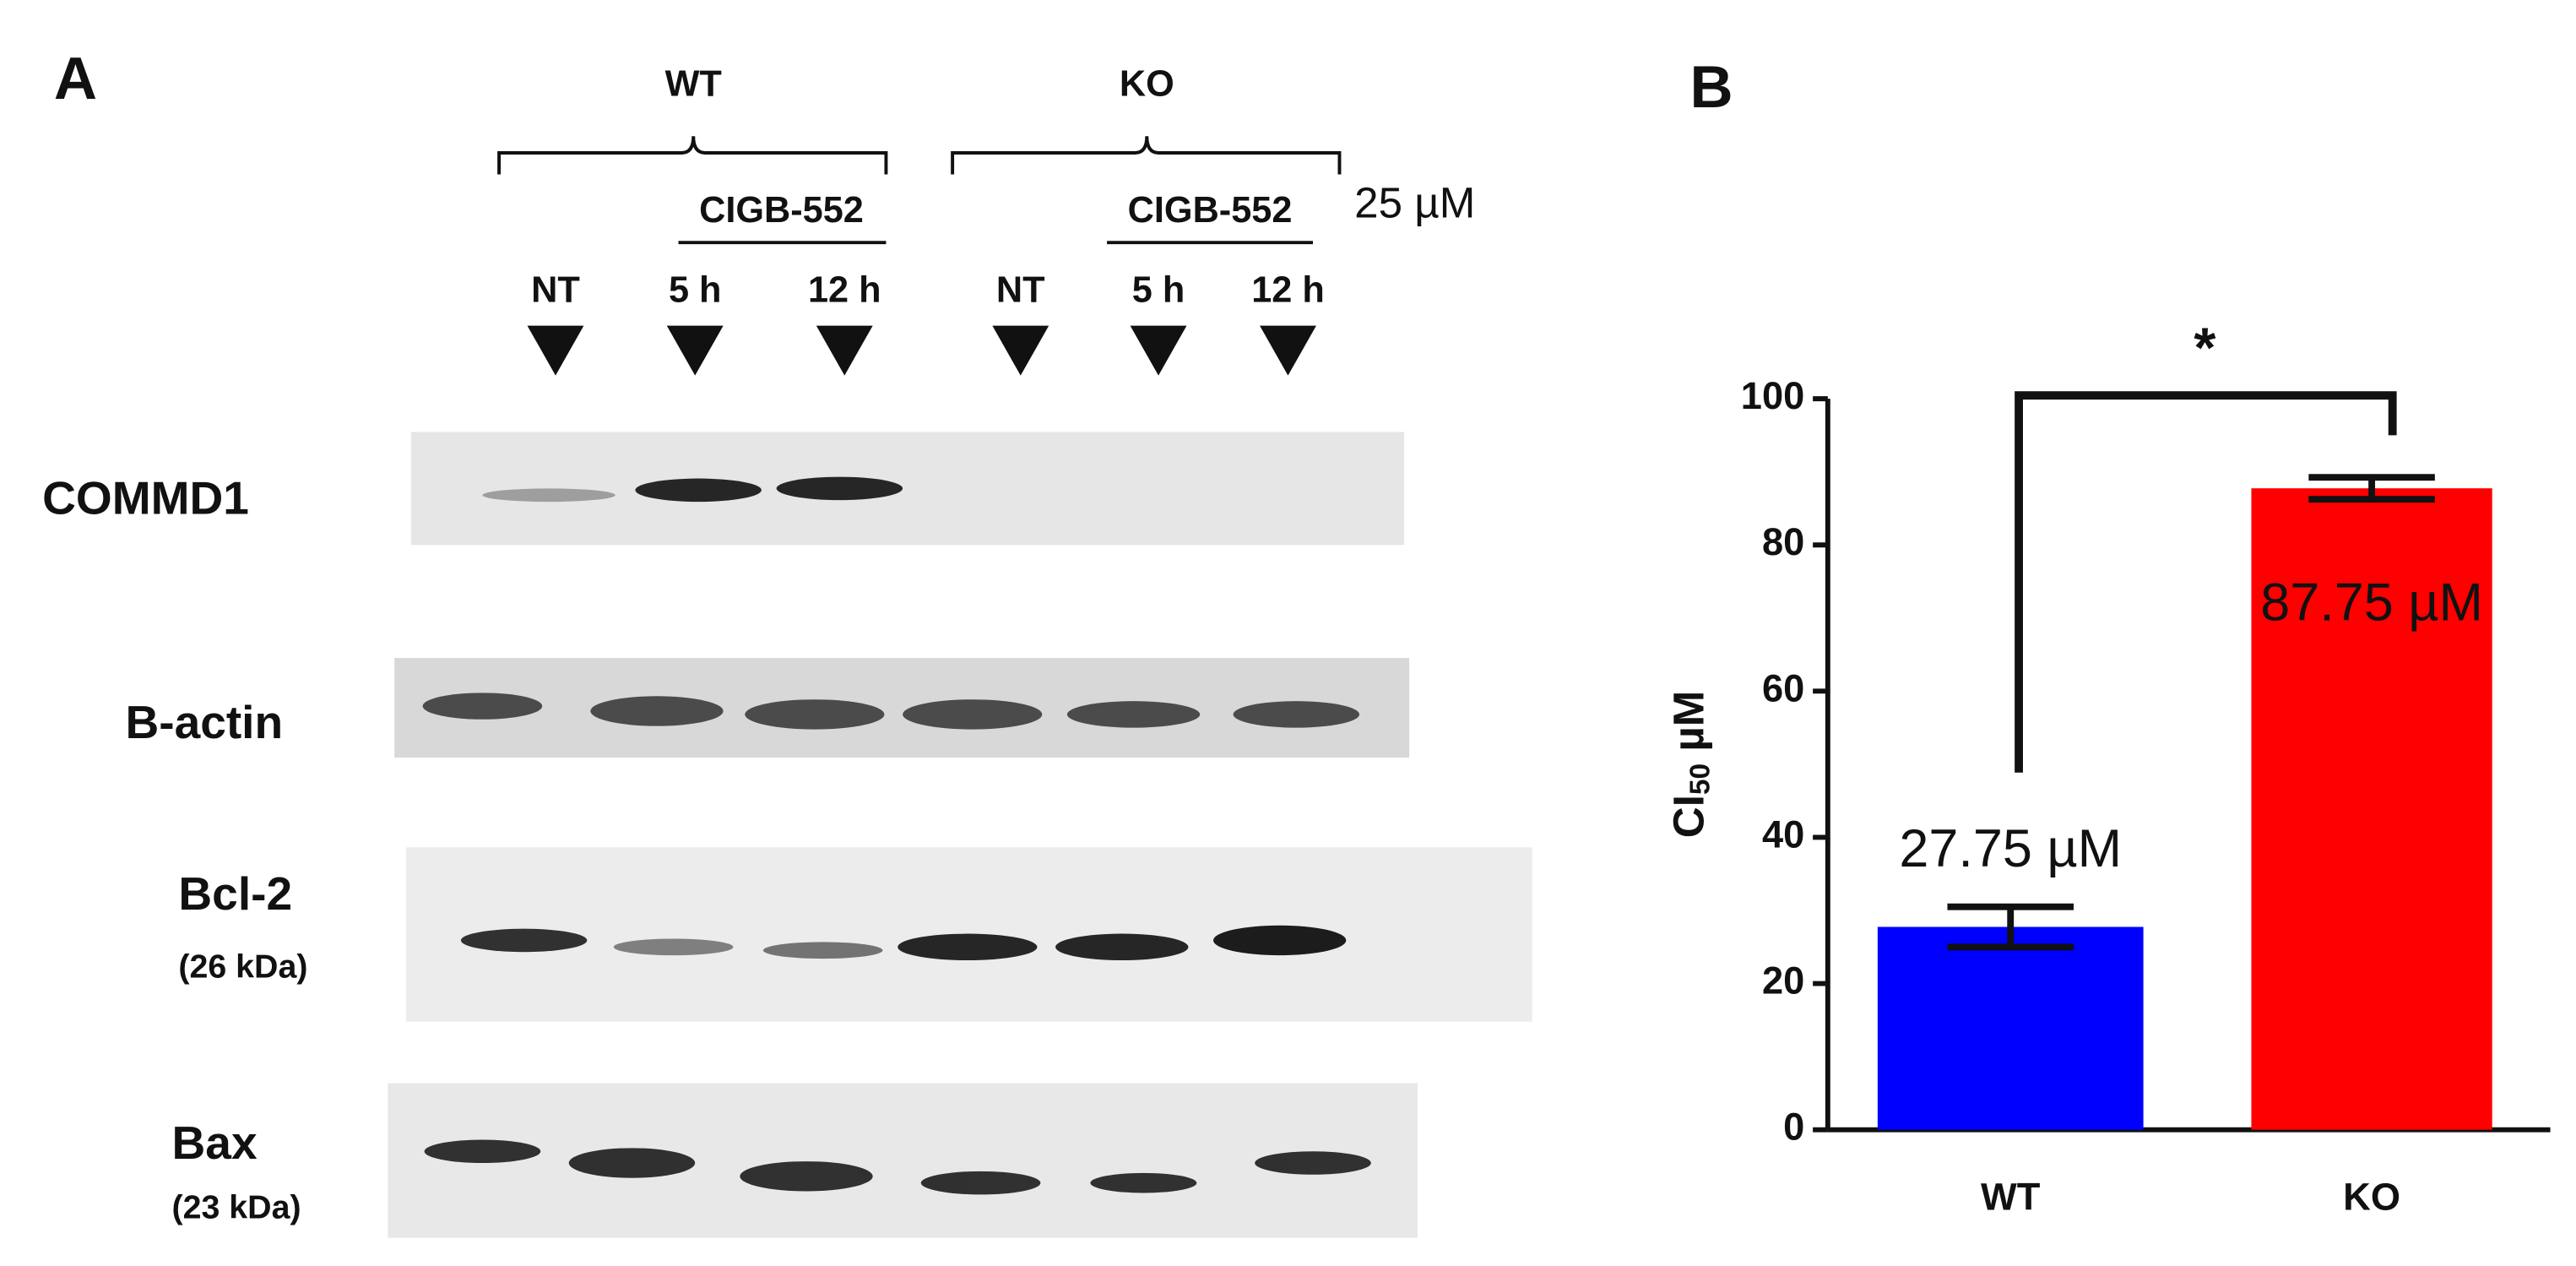  What do you see at coordinates (2206, 582) in the screenshot?
I see `significance-bracket` at bounding box center [2206, 582].